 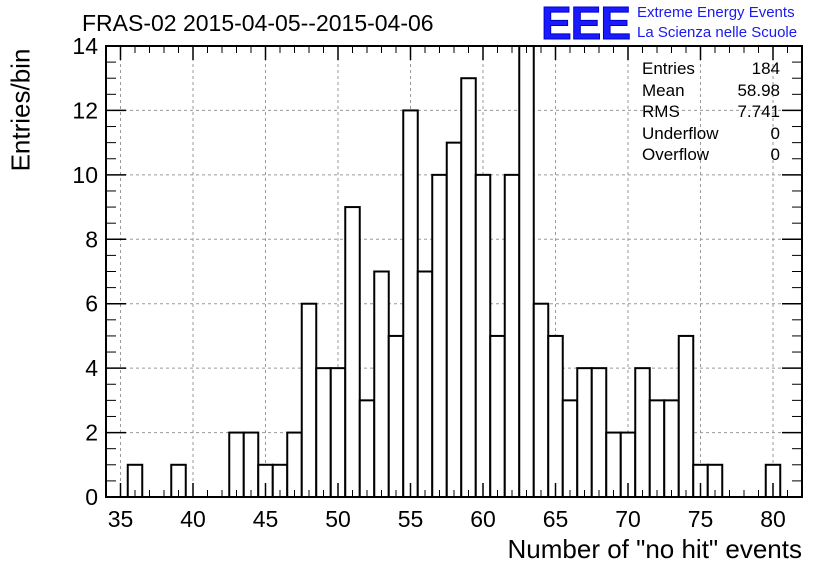 What do you see at coordinates (680, 133) in the screenshot?
I see `stat-label: Underflow` at bounding box center [680, 133].